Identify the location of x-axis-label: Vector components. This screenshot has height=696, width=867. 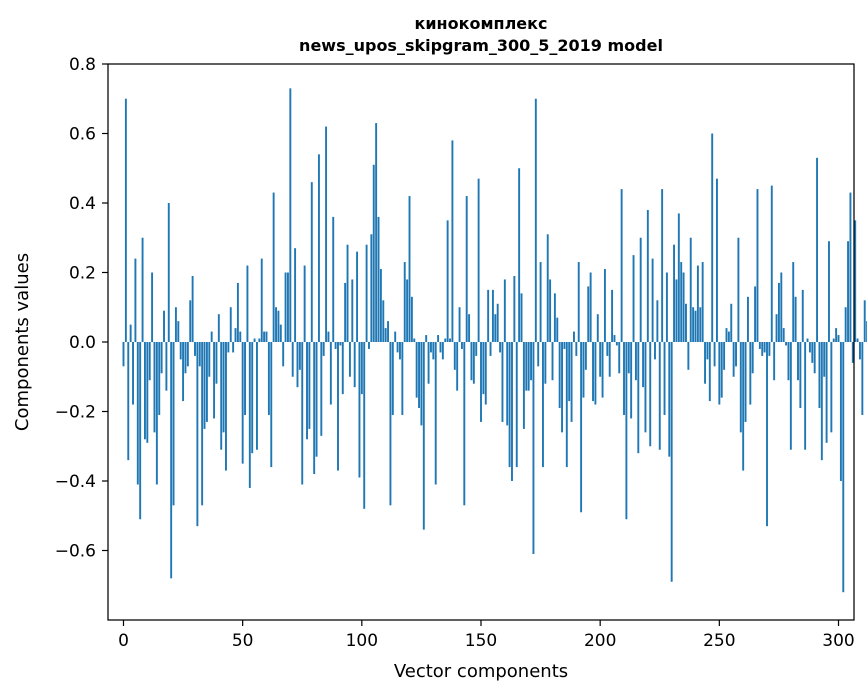
(481, 671).